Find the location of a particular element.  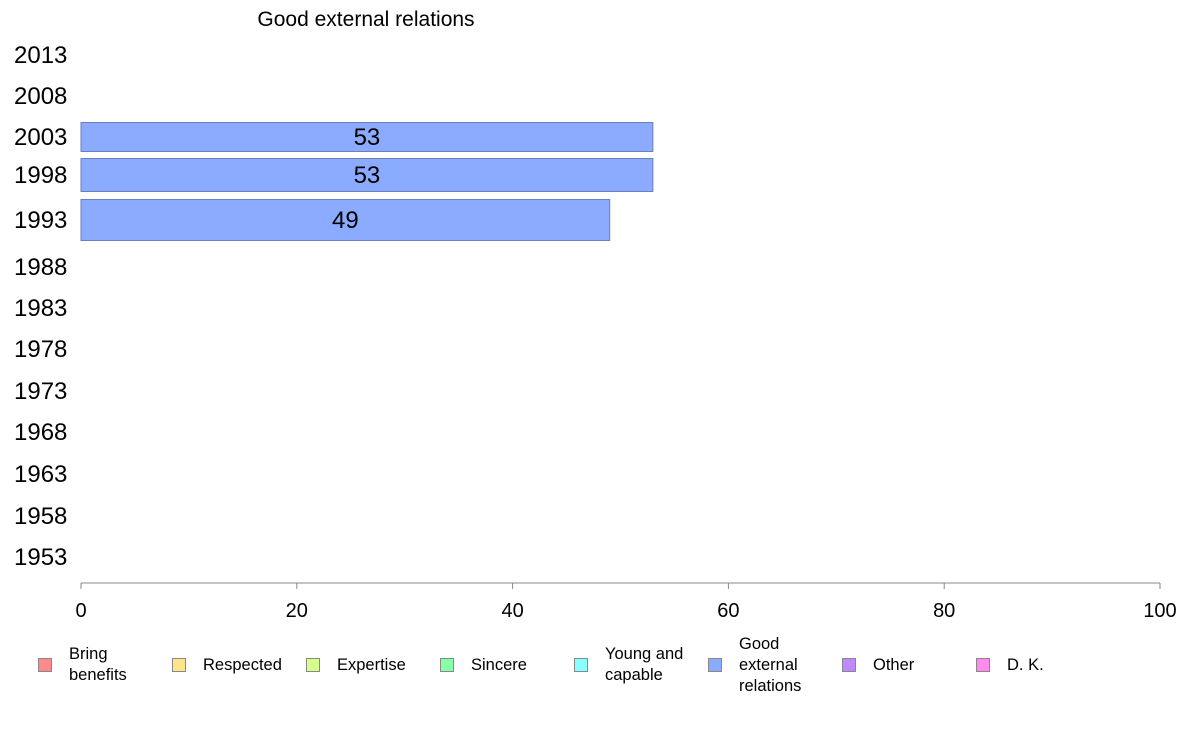

legend-item: D. K. is located at coordinates (1010, 665).